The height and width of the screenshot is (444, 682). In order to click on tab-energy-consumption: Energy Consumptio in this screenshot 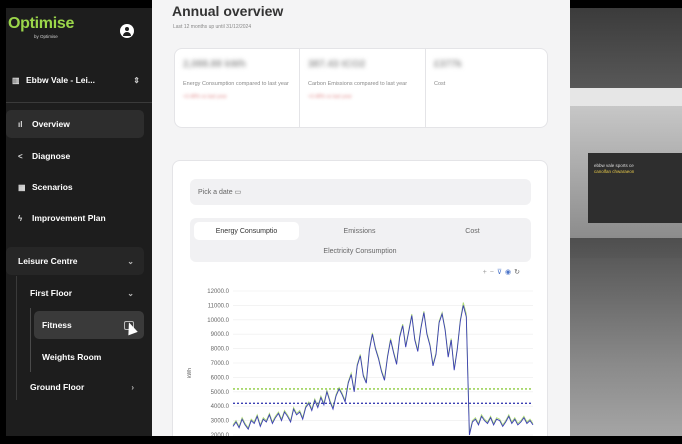, I will do `click(246, 231)`.